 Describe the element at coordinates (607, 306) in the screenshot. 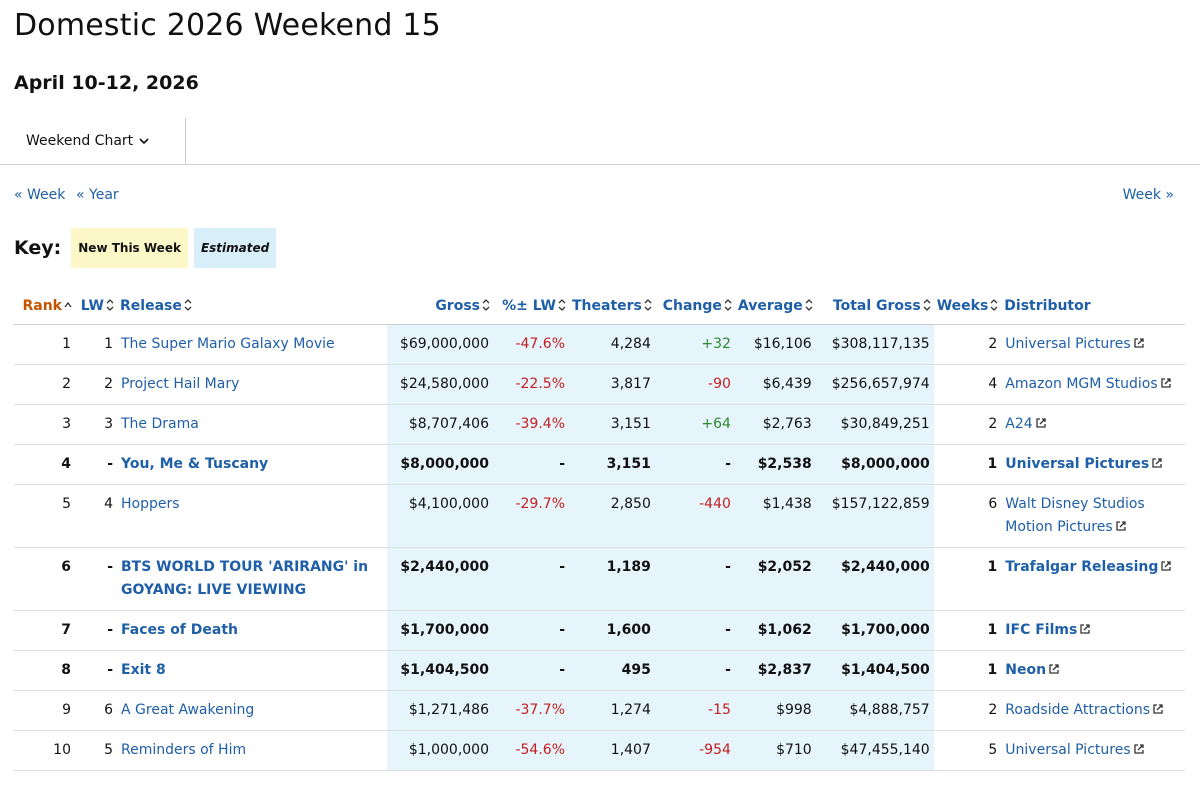

I see `header-label: Theaters` at that location.